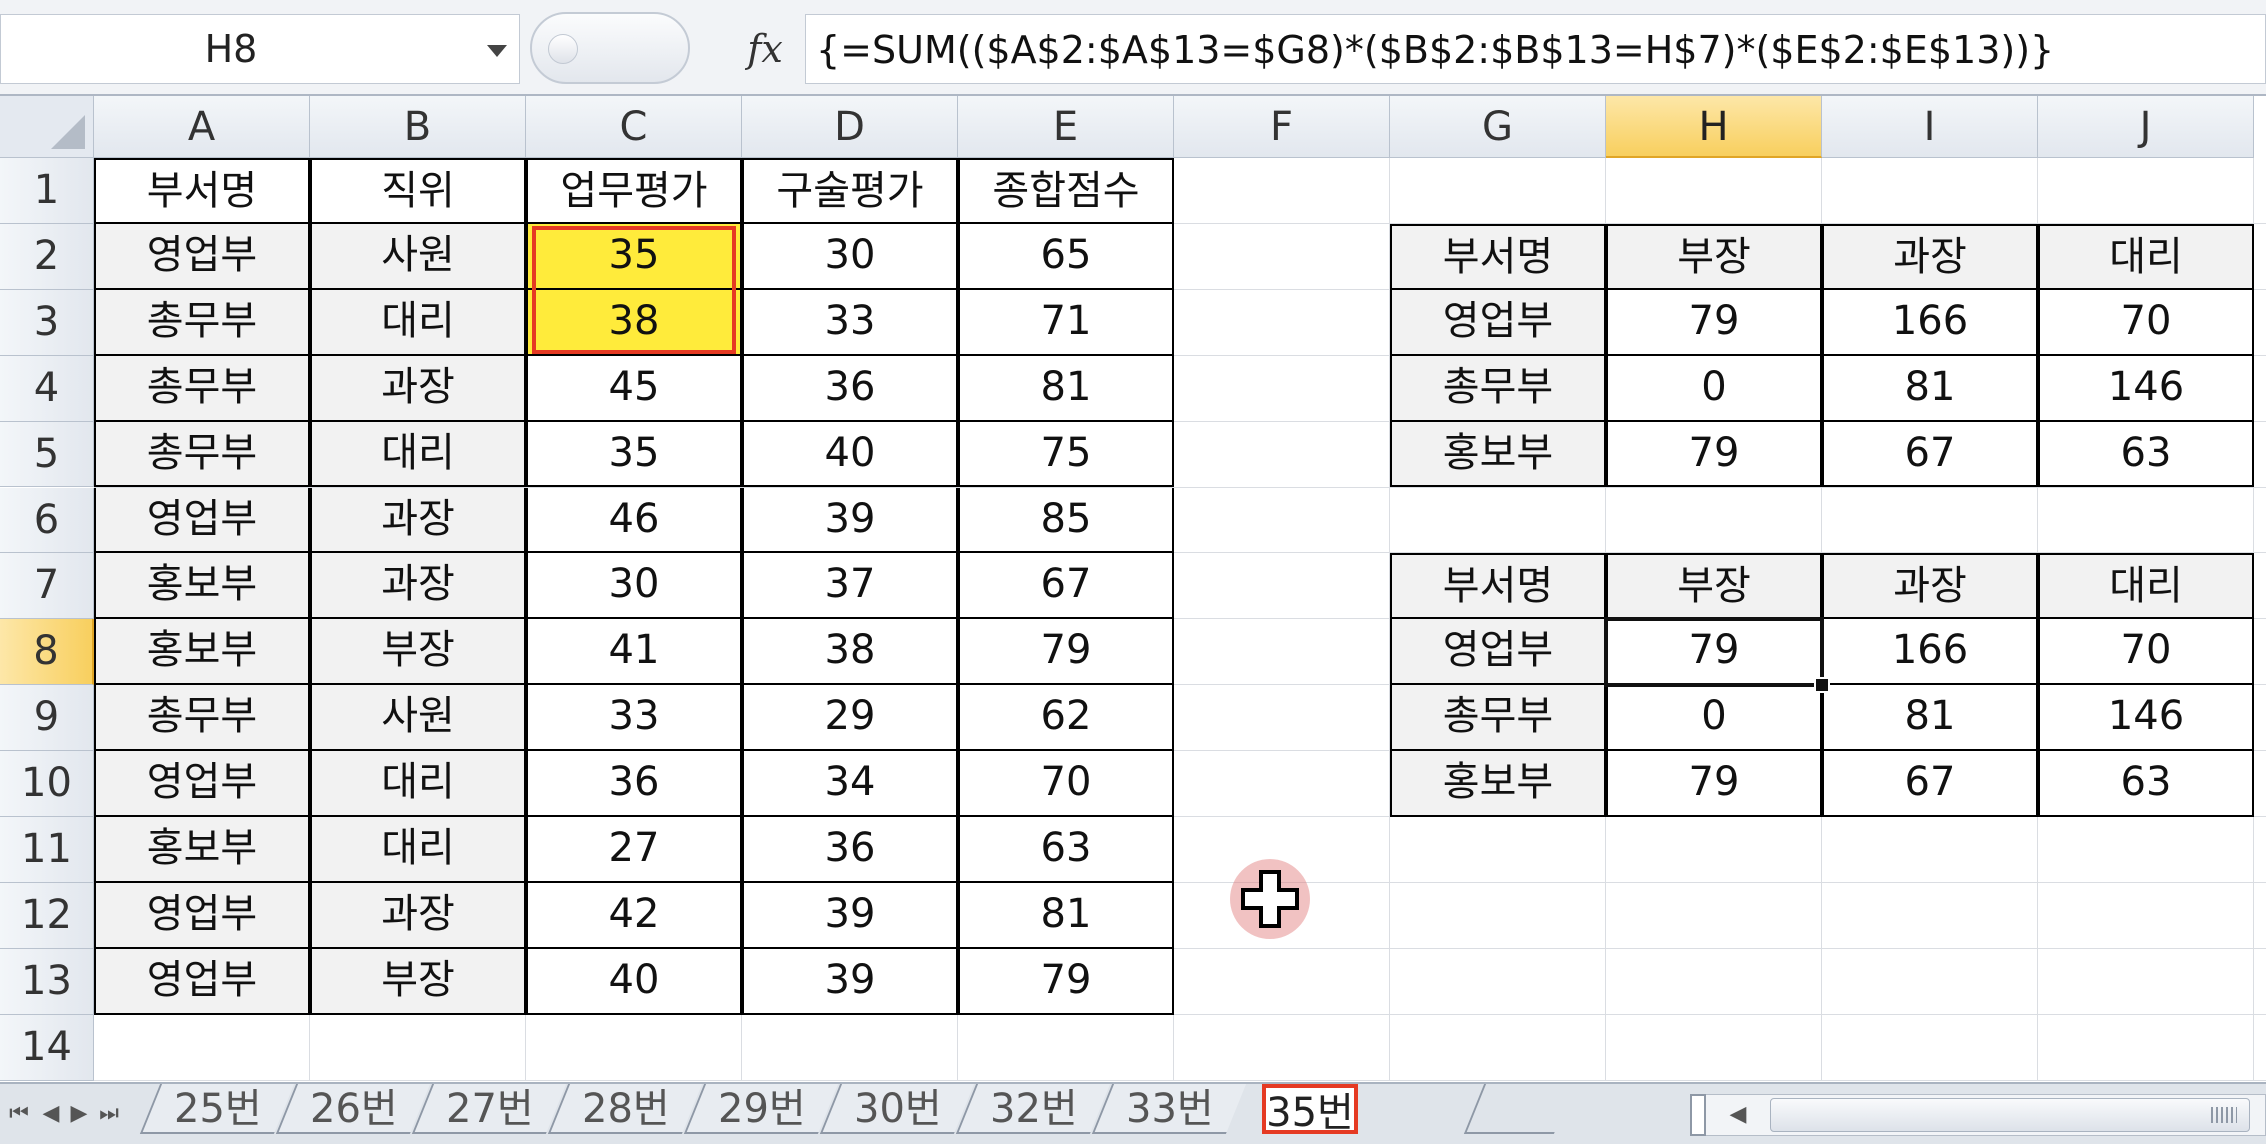  What do you see at coordinates (418, 191) in the screenshot?
I see `data-header-cell: 직위` at bounding box center [418, 191].